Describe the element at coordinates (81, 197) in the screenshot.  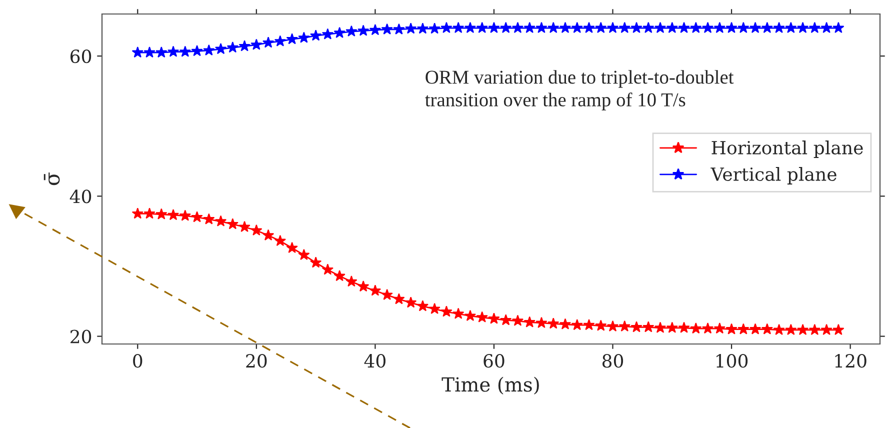
I see `y-tick-label: 40` at that location.